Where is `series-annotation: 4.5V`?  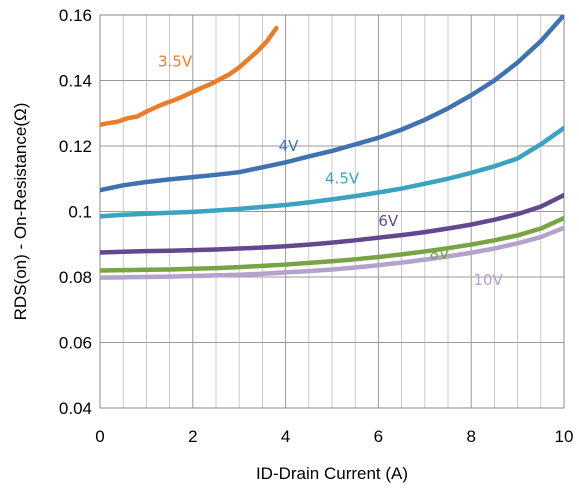 series-annotation: 4.5V is located at coordinates (342, 179).